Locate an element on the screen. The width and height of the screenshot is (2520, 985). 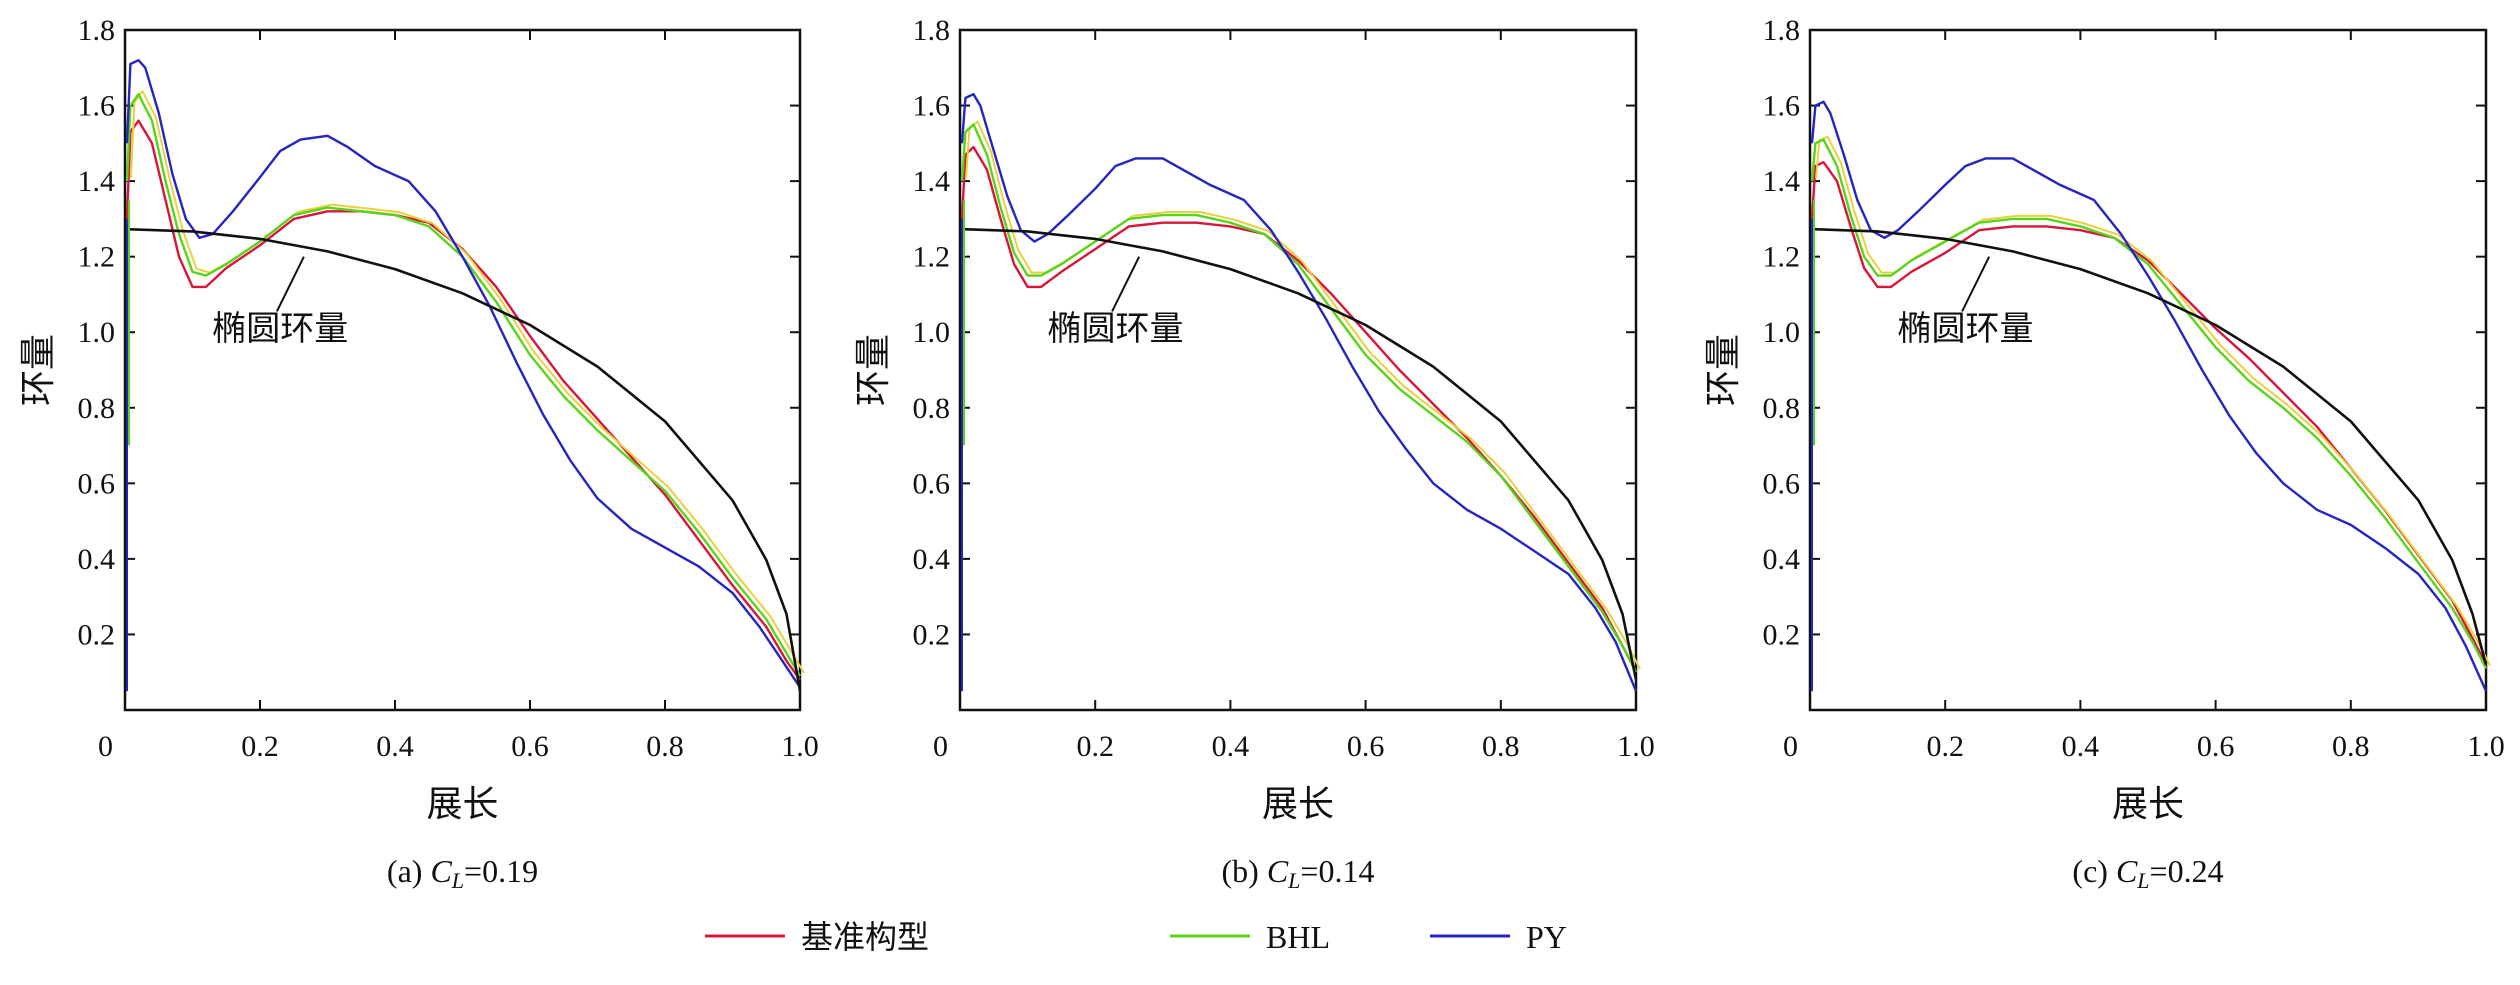
legend-label-0: 基准构型 is located at coordinates (865, 937).